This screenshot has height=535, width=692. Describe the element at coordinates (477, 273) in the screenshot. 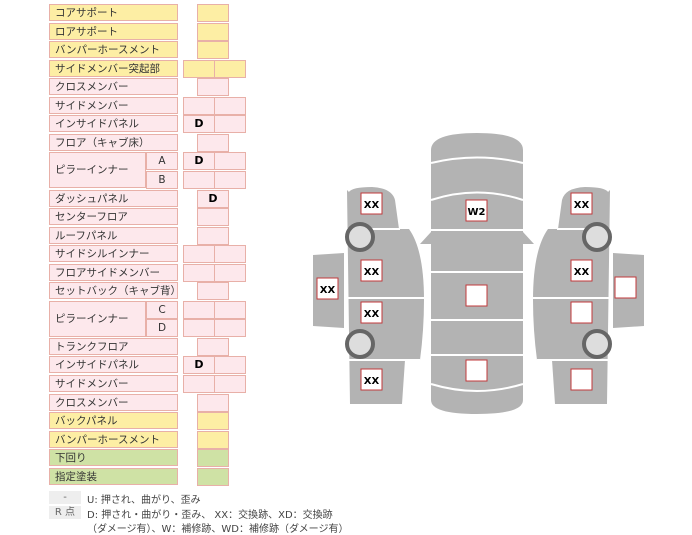

I see `car-body-top` at that location.